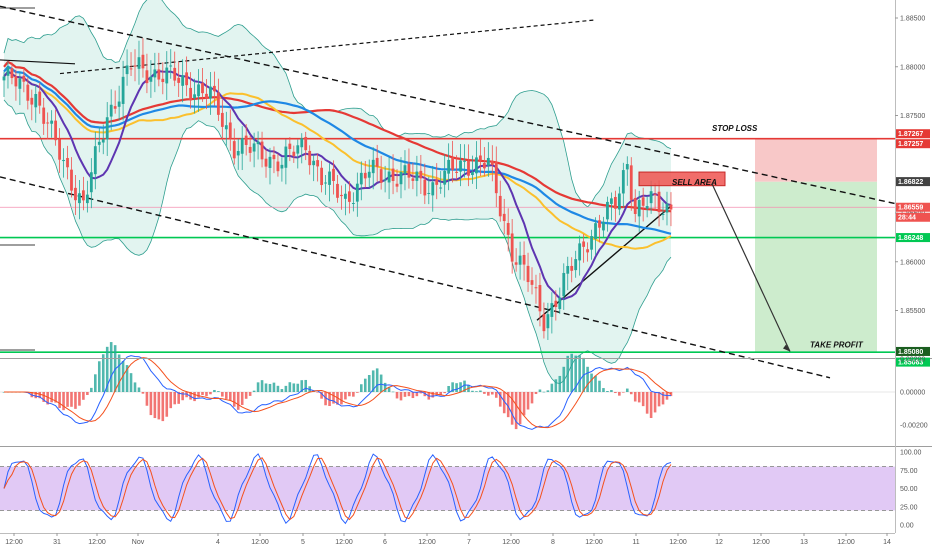  I want to click on short-trend-line, so click(38, 62).